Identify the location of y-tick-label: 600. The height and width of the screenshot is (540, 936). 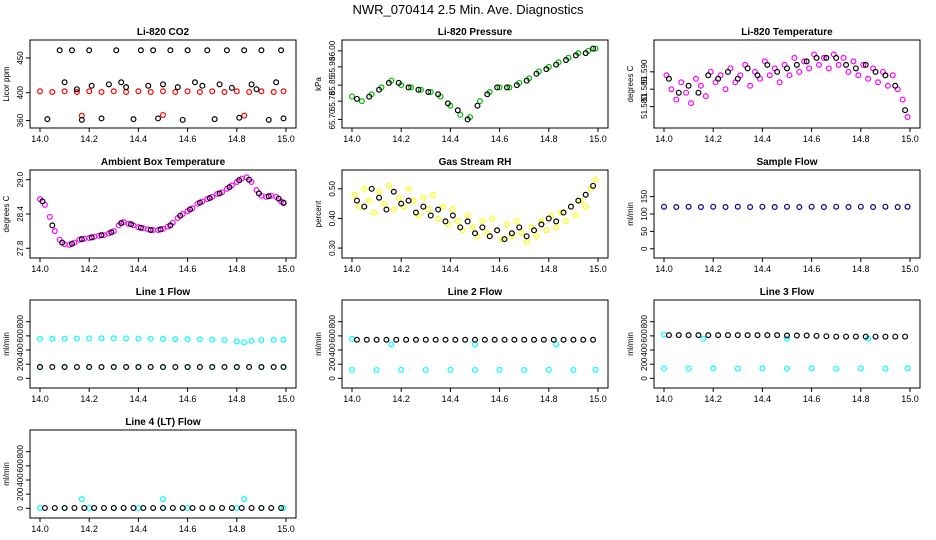
(20, 336).